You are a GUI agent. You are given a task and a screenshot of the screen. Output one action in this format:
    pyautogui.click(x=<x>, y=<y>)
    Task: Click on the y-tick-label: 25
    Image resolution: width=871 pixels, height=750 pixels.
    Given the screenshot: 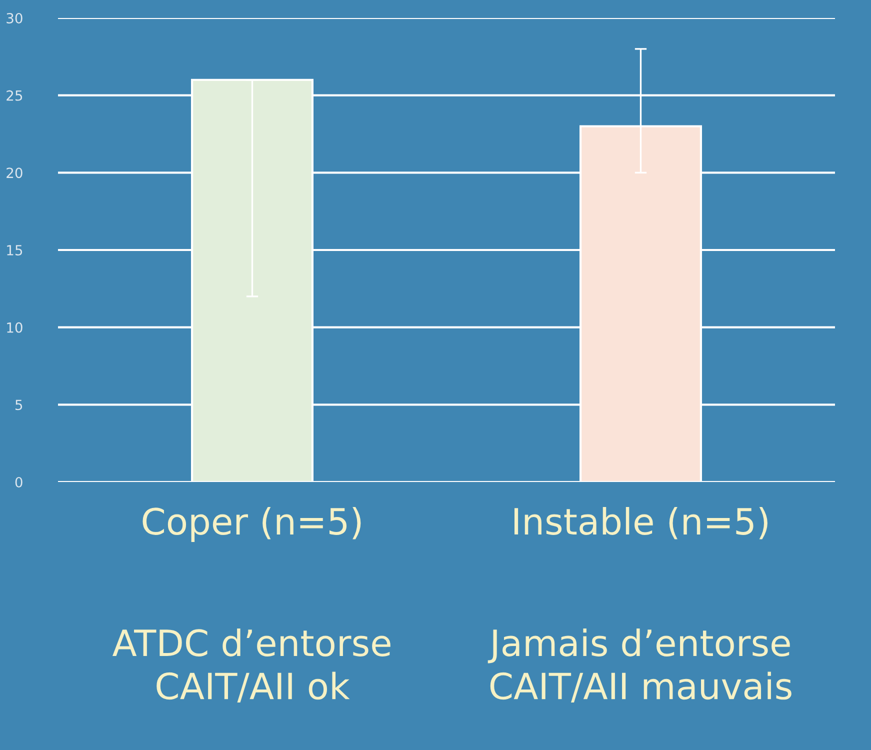 What is the action you would take?
    pyautogui.click(x=14, y=95)
    